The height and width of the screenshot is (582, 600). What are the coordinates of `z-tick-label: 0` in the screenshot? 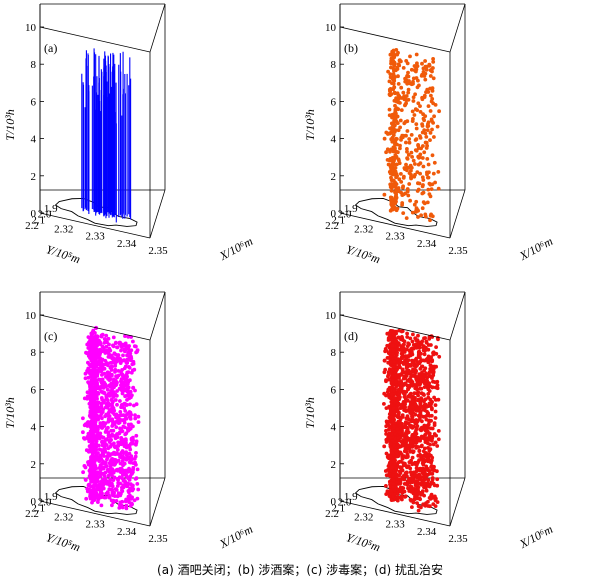 It's located at (34, 502).